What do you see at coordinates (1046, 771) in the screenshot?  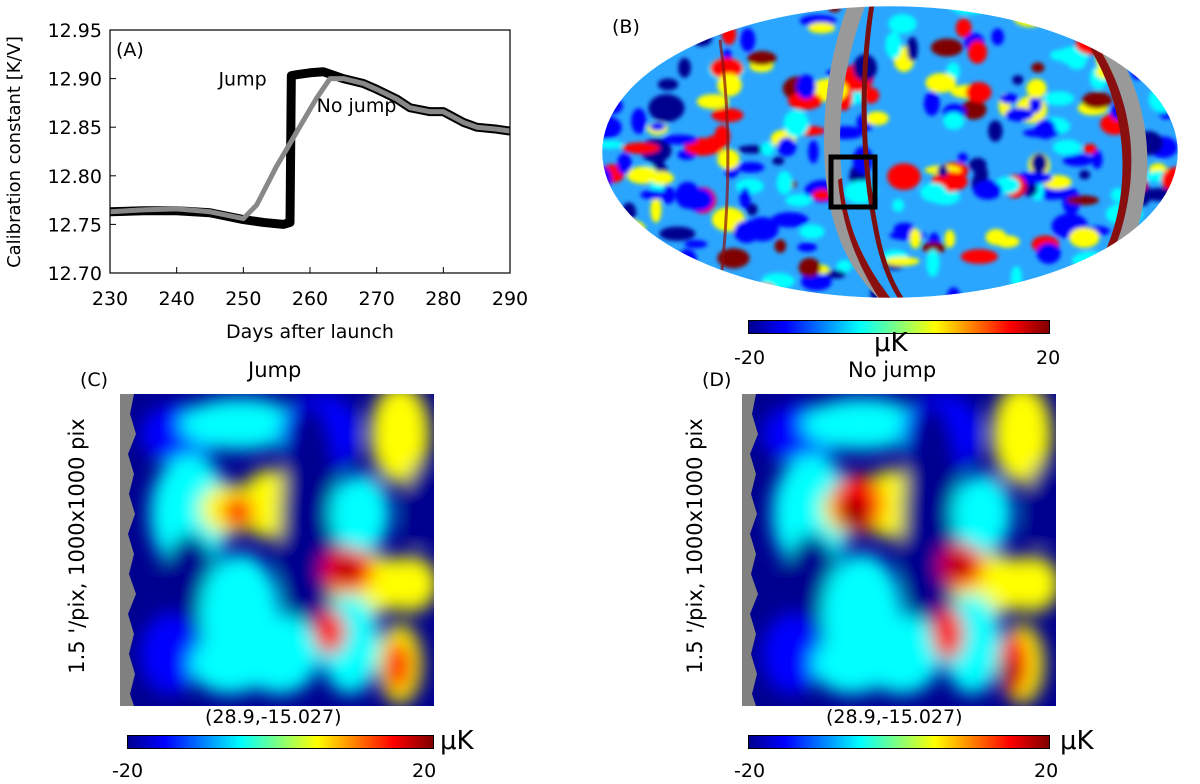 I see `colorbar-d-max: 20` at bounding box center [1046, 771].